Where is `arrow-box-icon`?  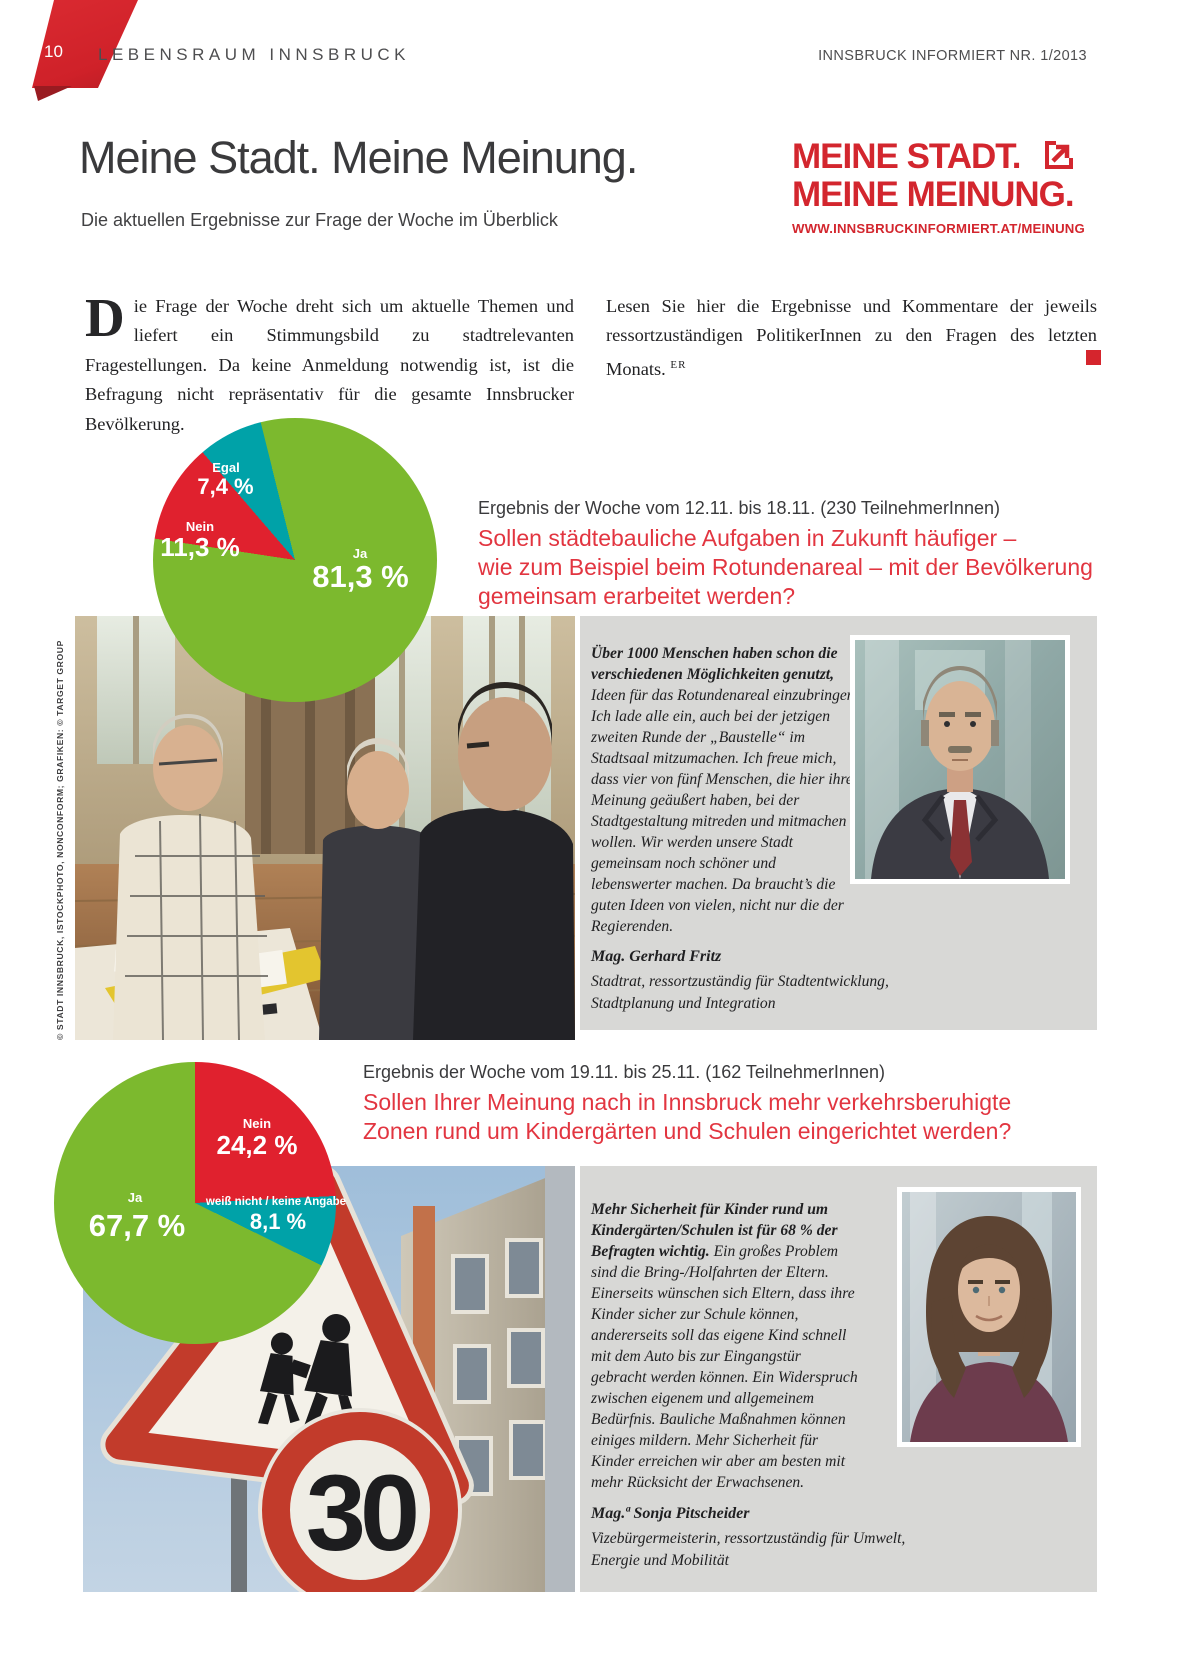
arrow-box-icon is located at coordinates (1059, 155).